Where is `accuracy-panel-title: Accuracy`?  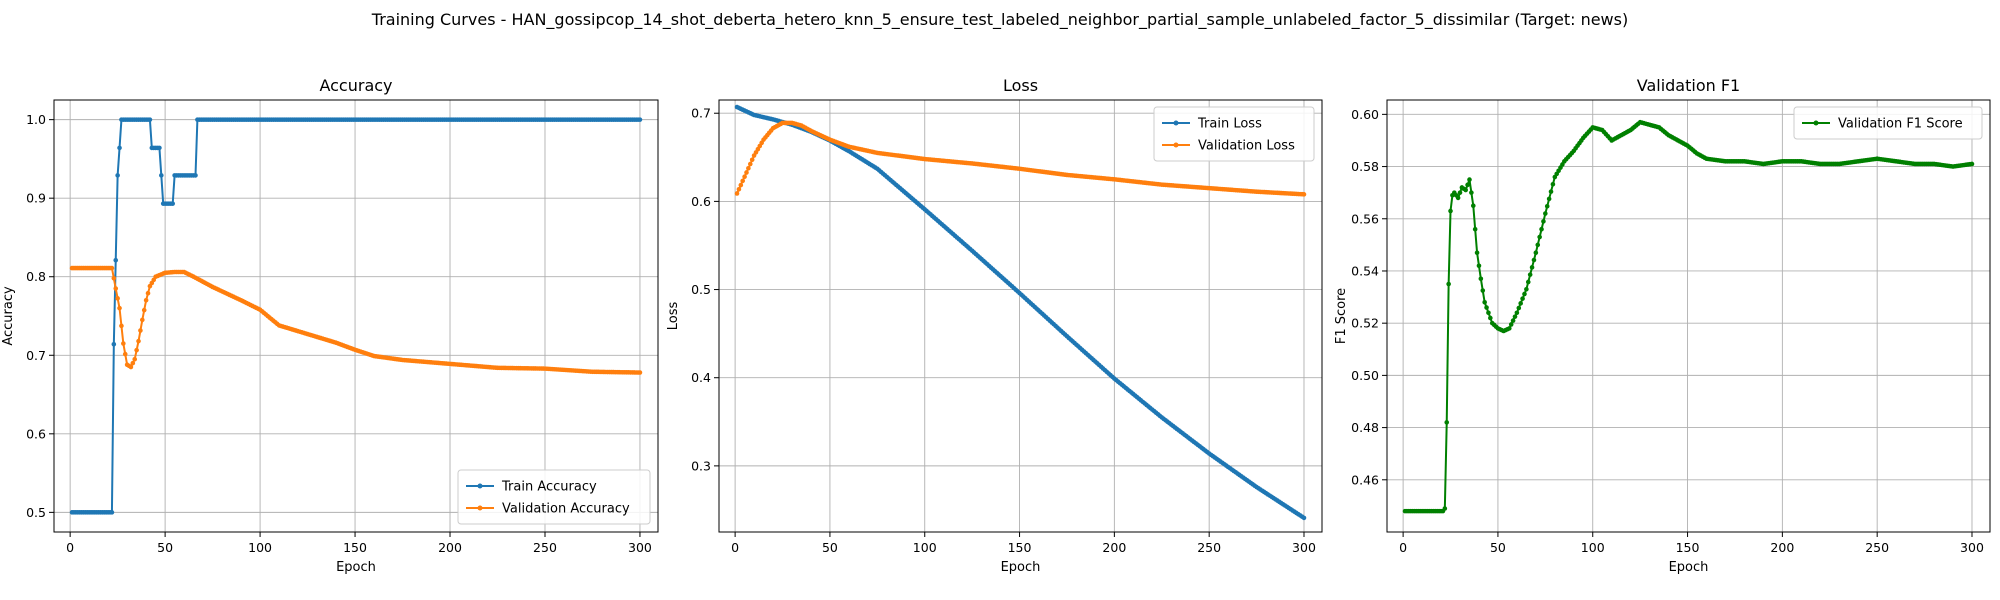 accuracy-panel-title: Accuracy is located at coordinates (355, 85).